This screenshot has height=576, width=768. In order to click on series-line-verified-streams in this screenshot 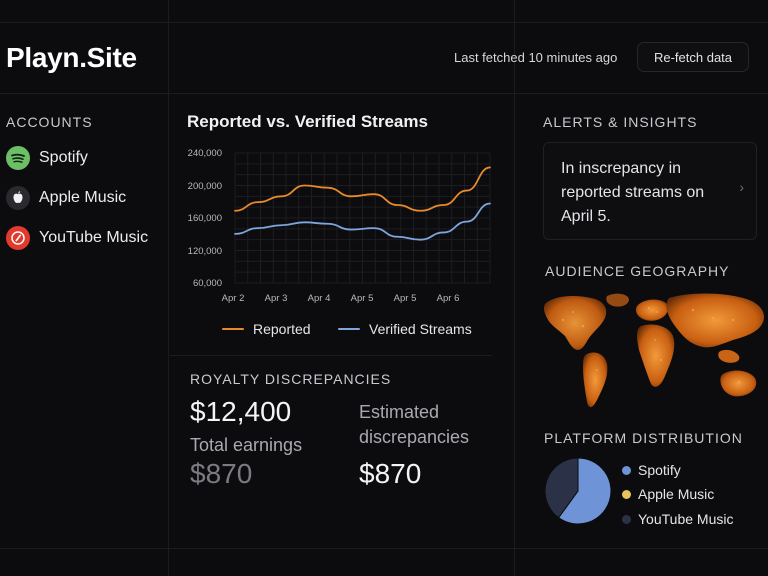, I will do `click(362, 221)`.